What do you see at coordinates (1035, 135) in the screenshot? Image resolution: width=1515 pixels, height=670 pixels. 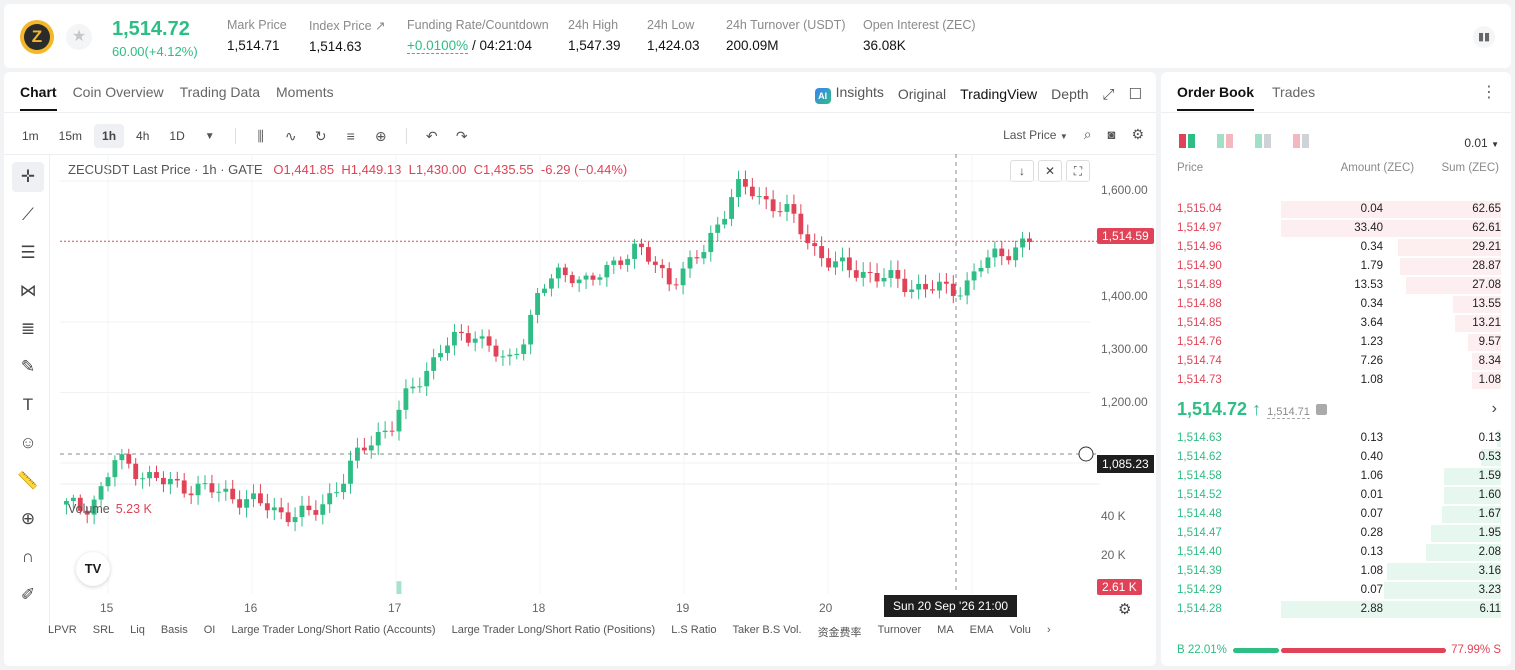 I see `price-type-select: Last Price ▼` at bounding box center [1035, 135].